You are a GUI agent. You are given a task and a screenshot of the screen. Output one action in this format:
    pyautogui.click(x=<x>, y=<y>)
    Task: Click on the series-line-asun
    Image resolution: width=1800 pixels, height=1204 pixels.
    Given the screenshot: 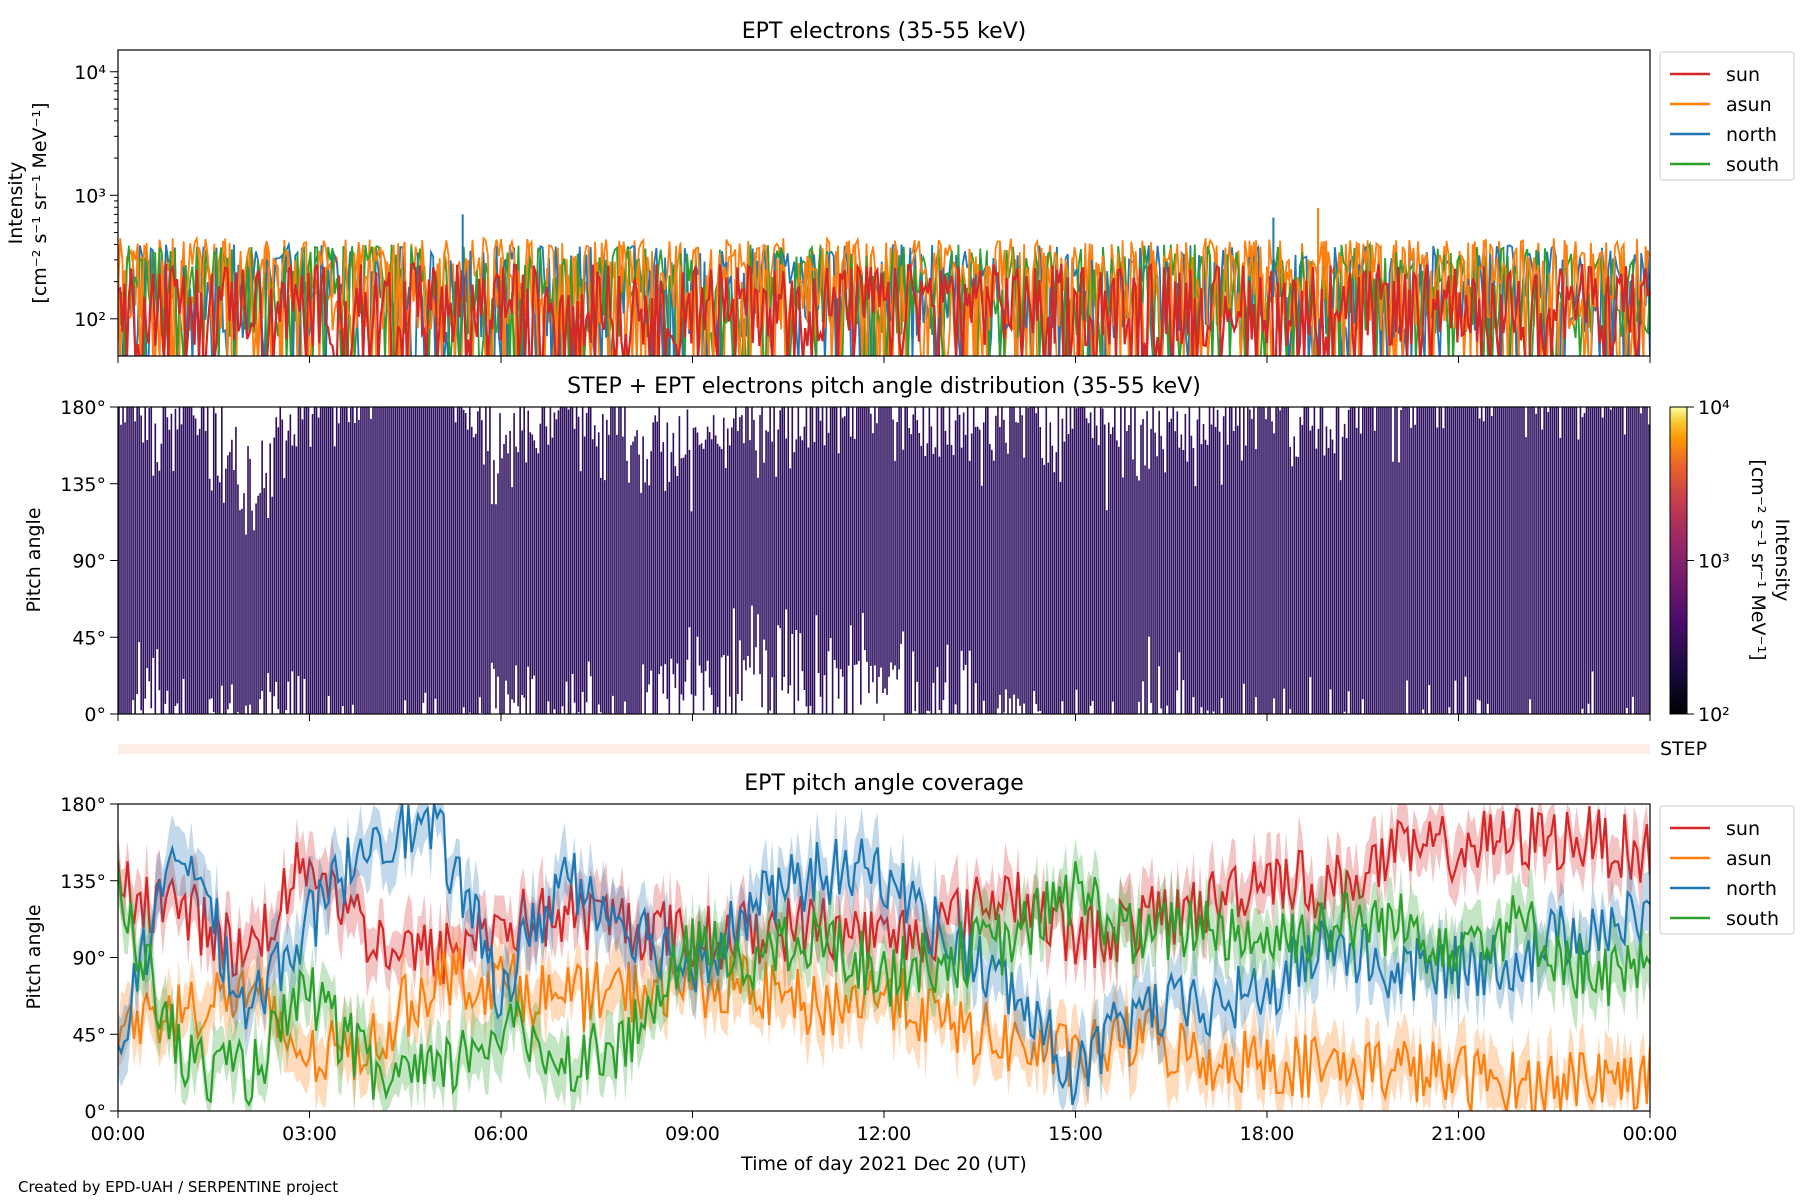 What is the action you would take?
    pyautogui.click(x=884, y=1029)
    